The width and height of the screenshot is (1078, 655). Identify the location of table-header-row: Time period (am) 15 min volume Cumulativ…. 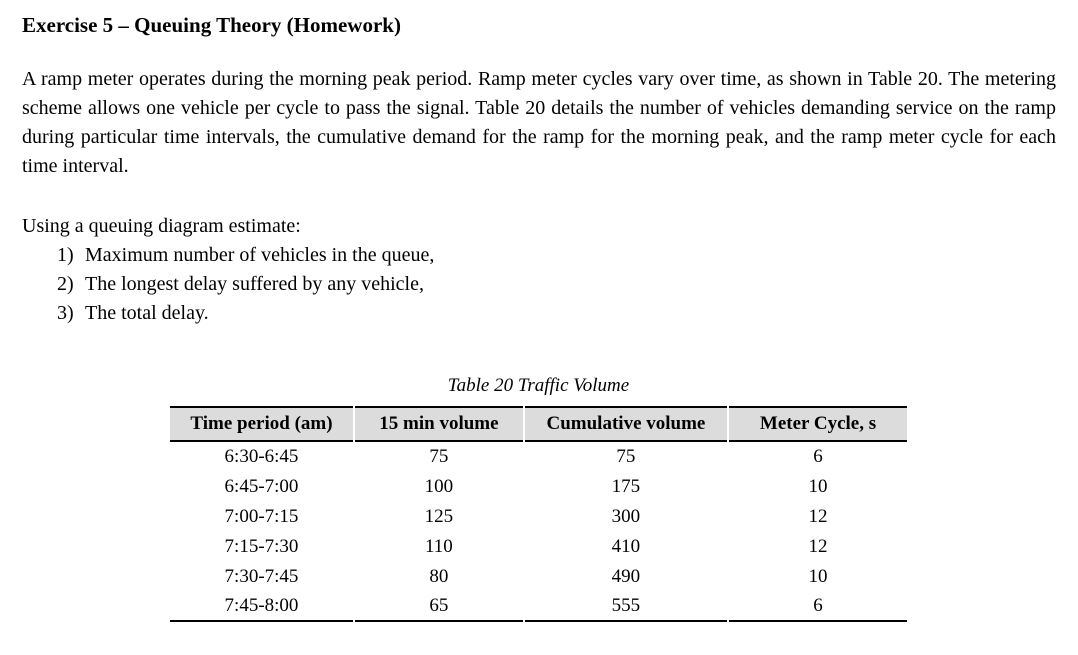
(538, 424).